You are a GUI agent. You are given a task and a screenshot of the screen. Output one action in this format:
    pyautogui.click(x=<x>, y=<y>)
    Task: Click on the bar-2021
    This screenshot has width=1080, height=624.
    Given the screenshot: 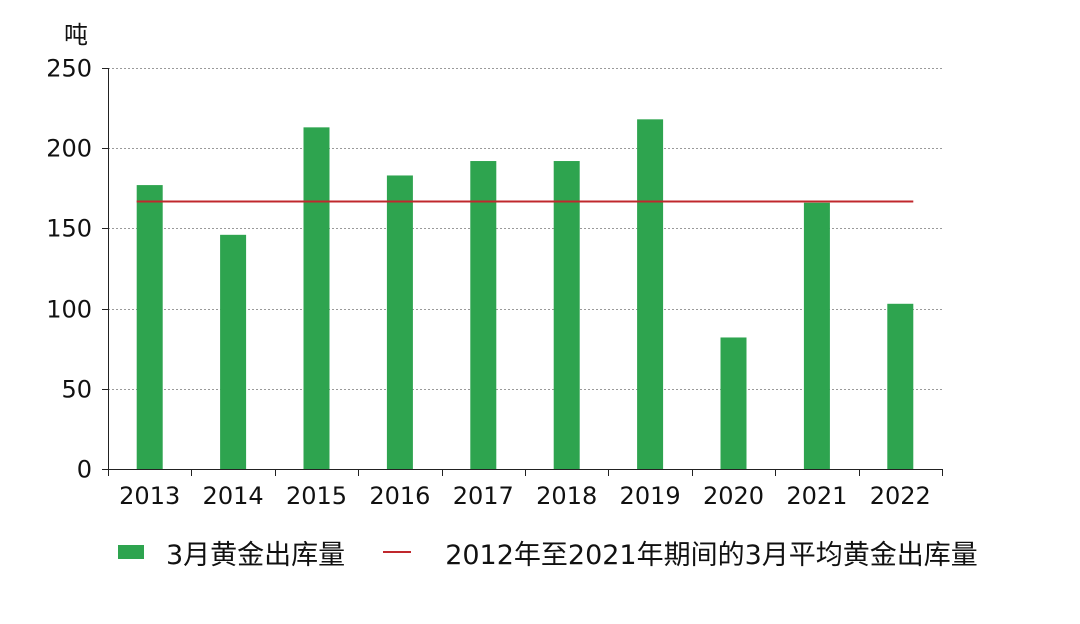 What is the action you would take?
    pyautogui.click(x=816, y=335)
    